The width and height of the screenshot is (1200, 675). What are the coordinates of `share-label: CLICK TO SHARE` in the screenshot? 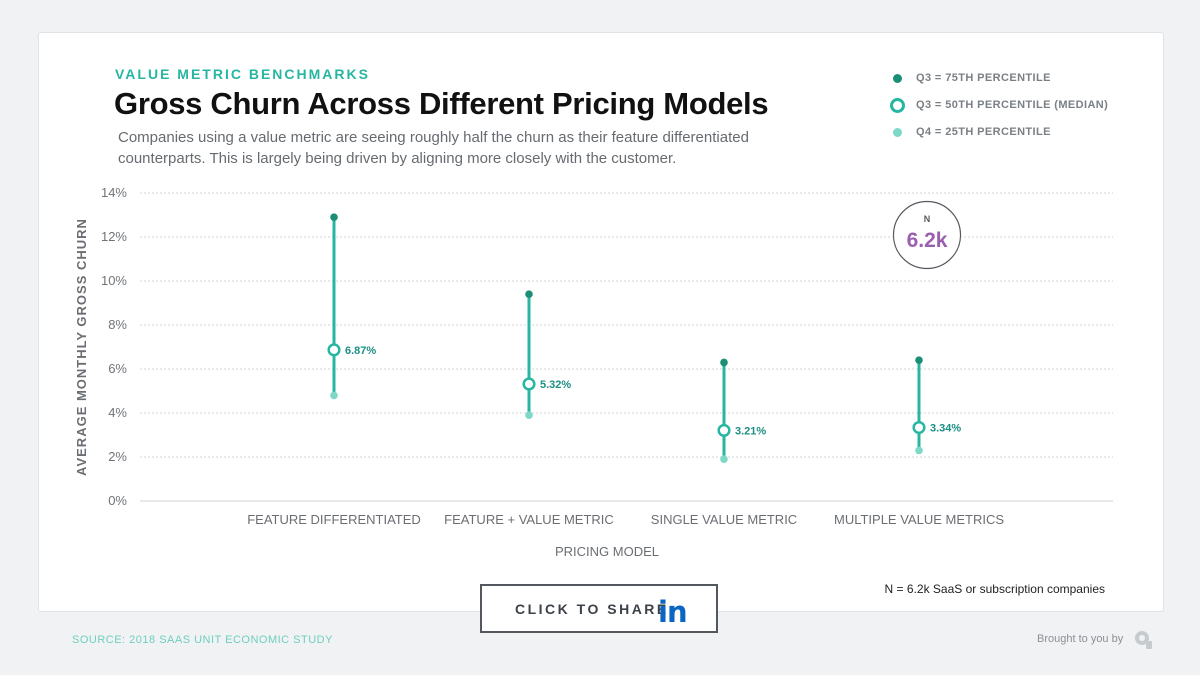 It's located at (592, 609).